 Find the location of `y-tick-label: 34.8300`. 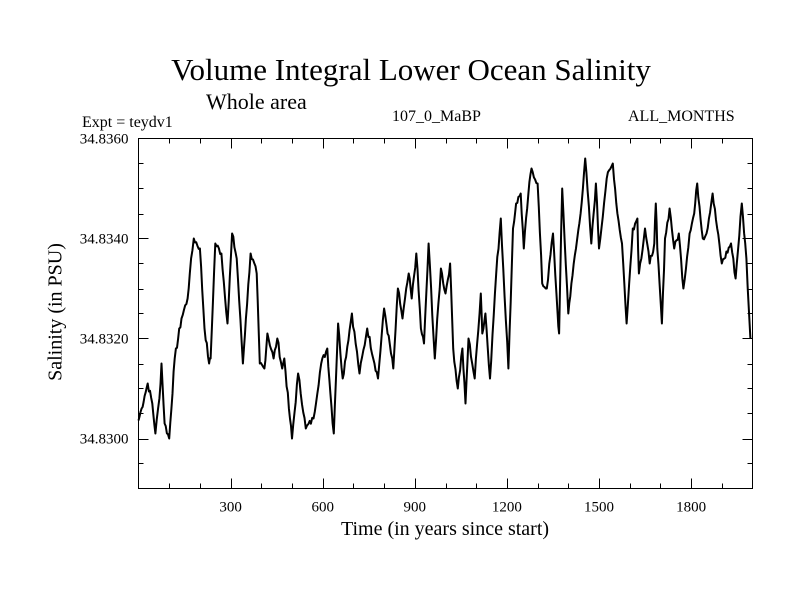

y-tick-label: 34.8300 is located at coordinates (104, 440).